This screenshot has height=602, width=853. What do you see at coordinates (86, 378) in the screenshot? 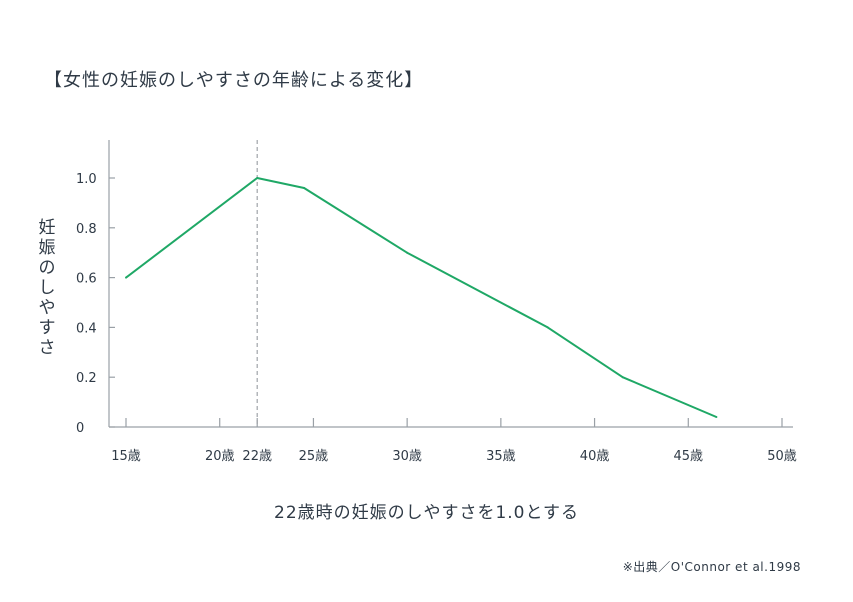
I see `y-tick-label: 0.2` at bounding box center [86, 378].